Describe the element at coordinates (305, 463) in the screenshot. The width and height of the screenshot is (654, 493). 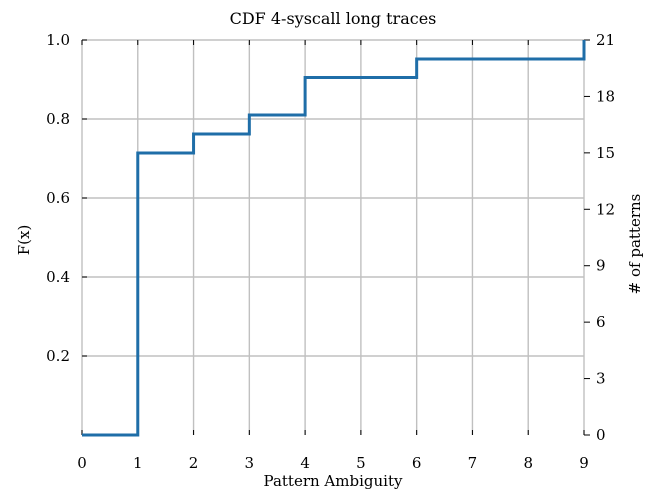
I see `x-tick-label: 4` at that location.